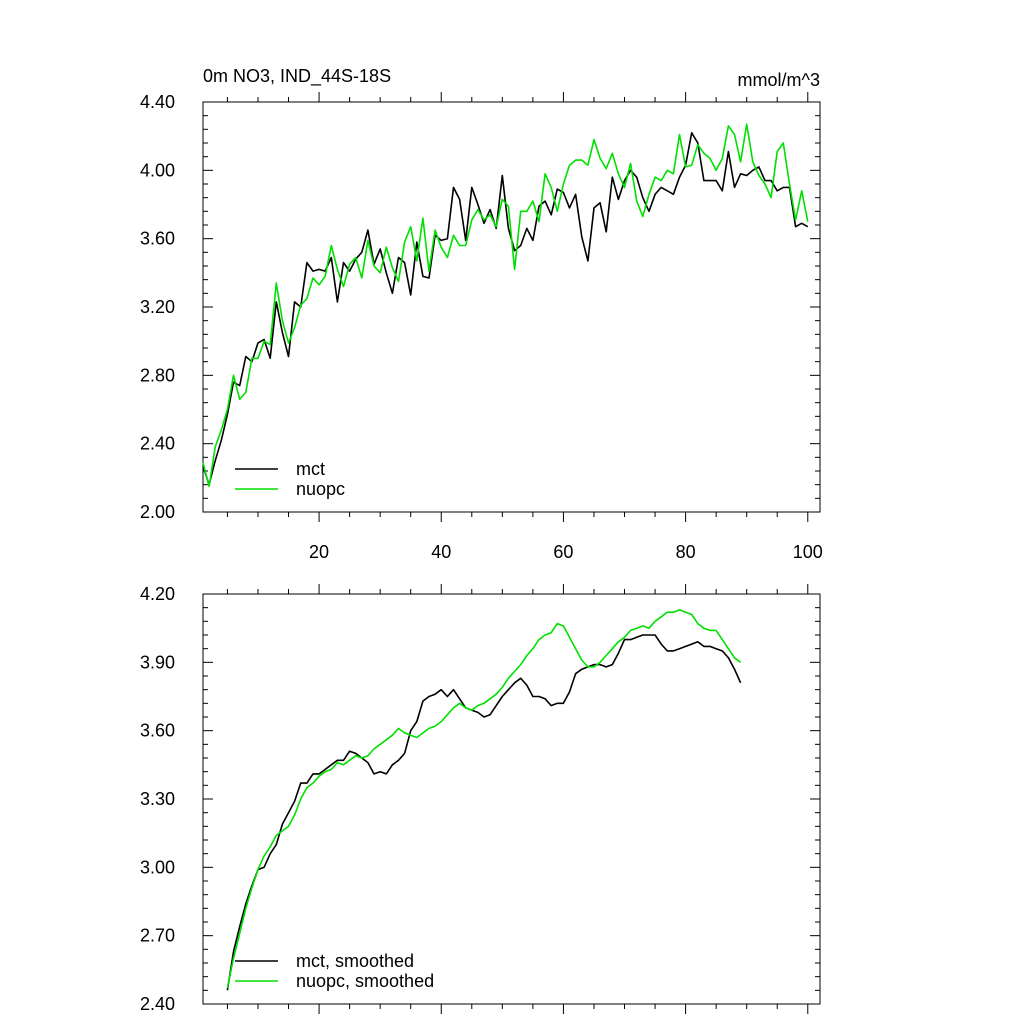 This screenshot has height=1024, width=1024. I want to click on top-ytick-label: 3.60, so click(157, 239).